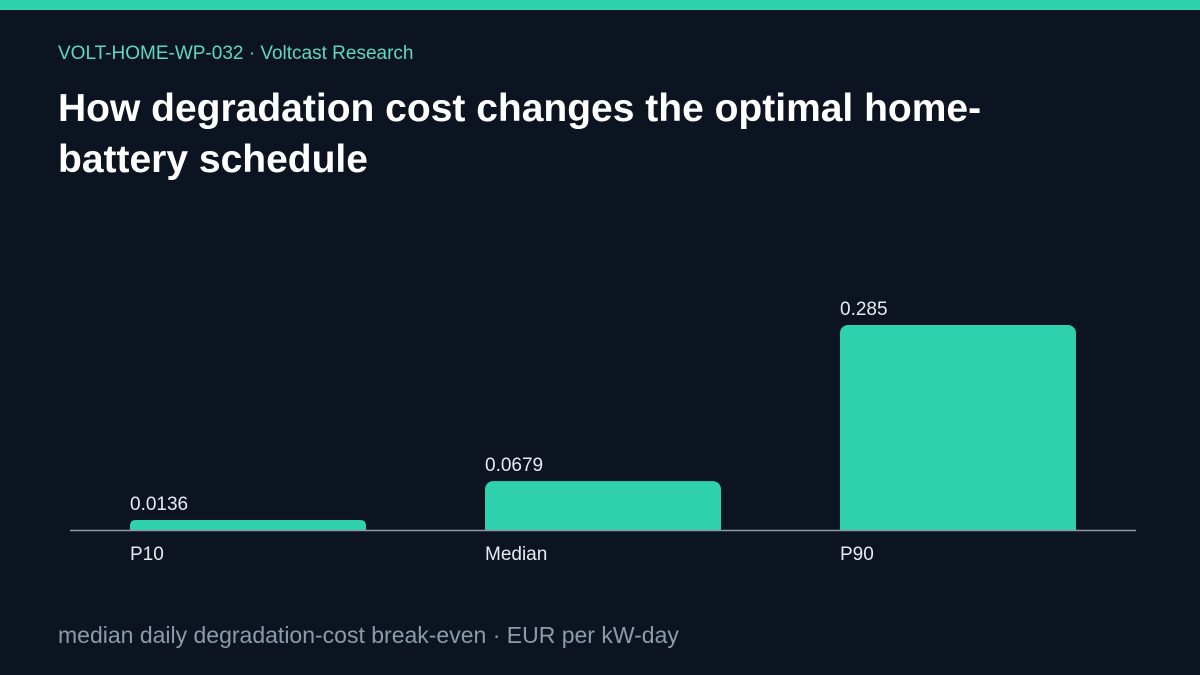  I want to click on category-label-p10: P10, so click(147, 554).